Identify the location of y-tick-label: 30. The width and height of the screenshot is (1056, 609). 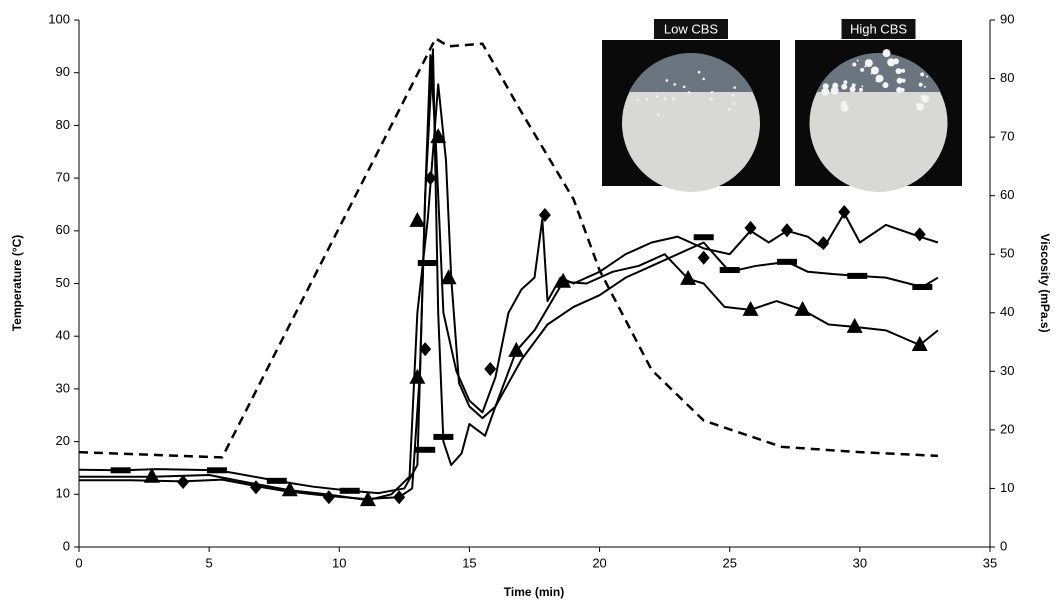
(63, 387).